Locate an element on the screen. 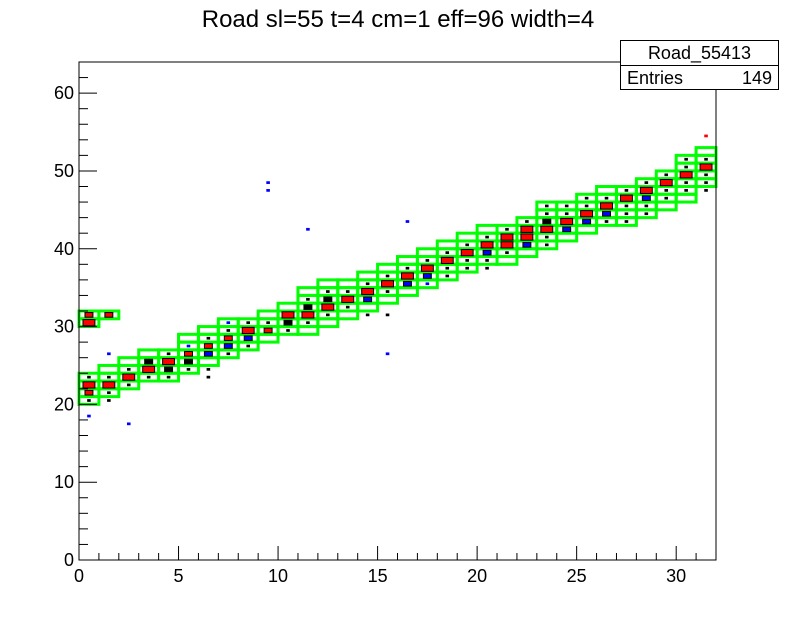  x-tick-label: 25 is located at coordinates (577, 576).